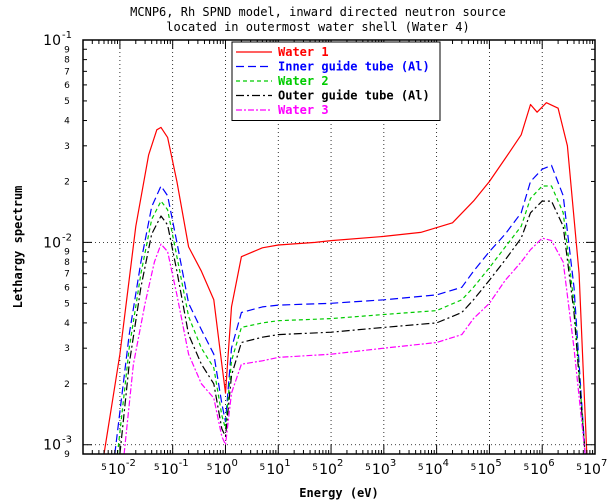 This screenshot has height=503, width=608. Describe the element at coordinates (287, 463) in the screenshot. I see `x-tick-exponent: 1` at that location.